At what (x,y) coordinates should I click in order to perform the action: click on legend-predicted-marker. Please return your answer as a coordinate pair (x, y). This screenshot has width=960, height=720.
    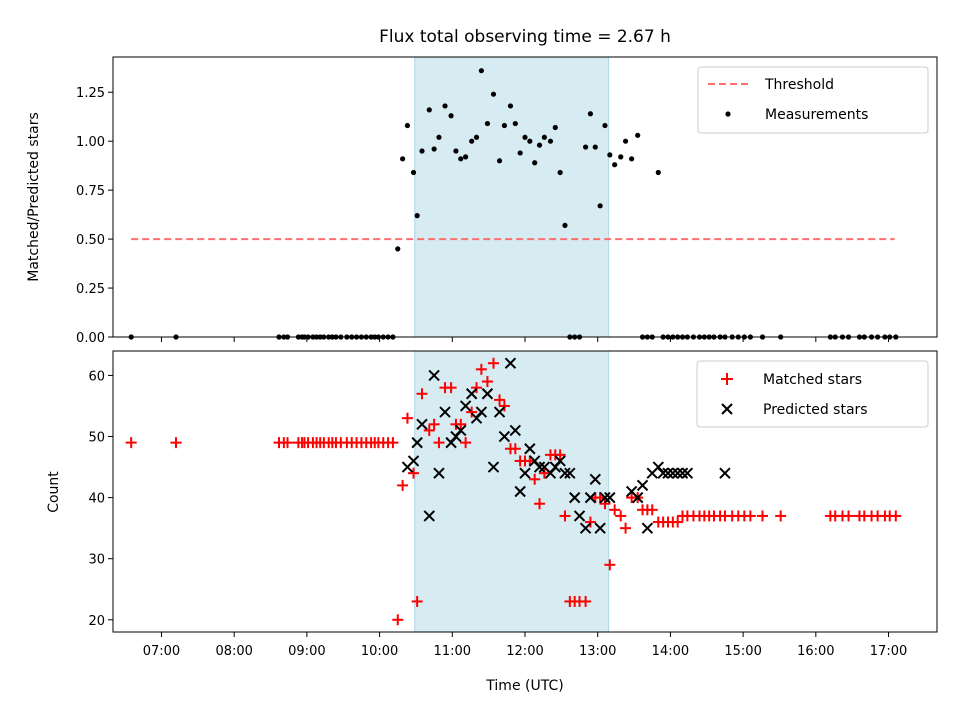
    Looking at the image, I should click on (727, 409).